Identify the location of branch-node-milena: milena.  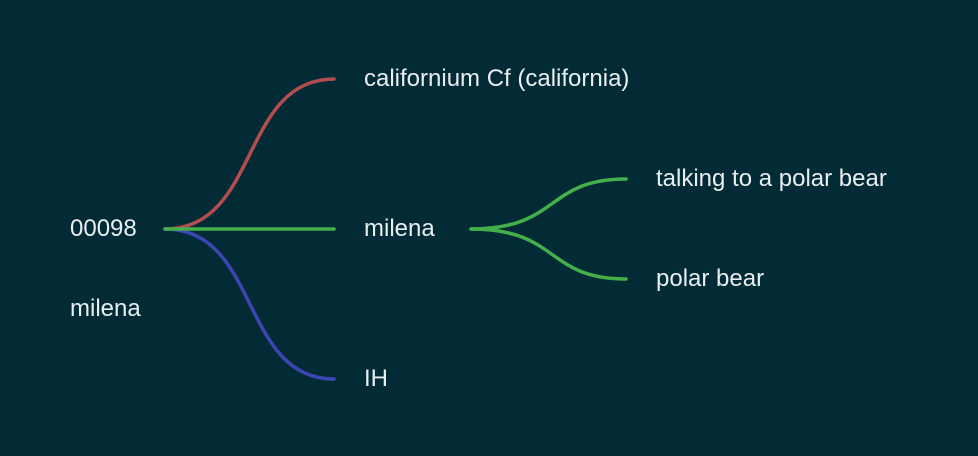
(399, 228).